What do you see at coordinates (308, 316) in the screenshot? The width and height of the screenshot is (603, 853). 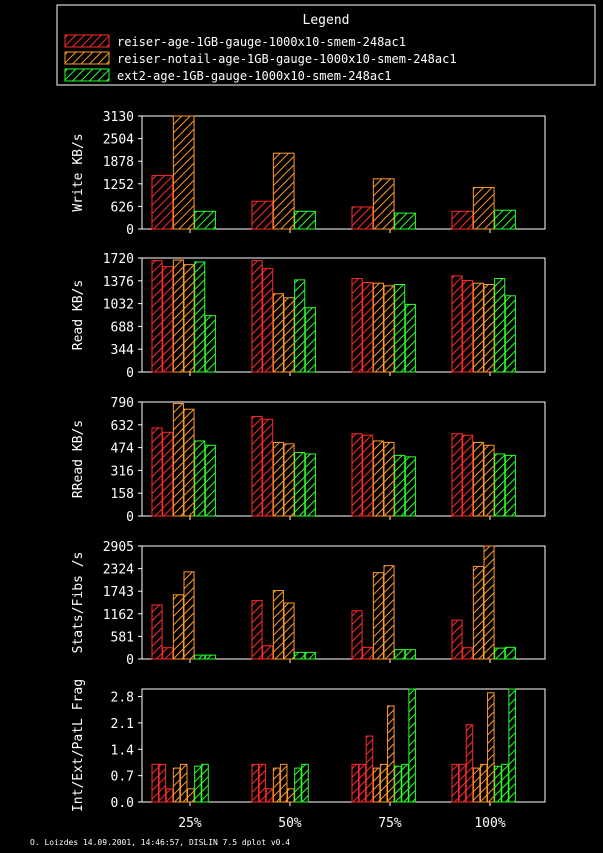 I see `chart-panel: 0 344 688 1032 1376 1720 Read KB/s` at bounding box center [308, 316].